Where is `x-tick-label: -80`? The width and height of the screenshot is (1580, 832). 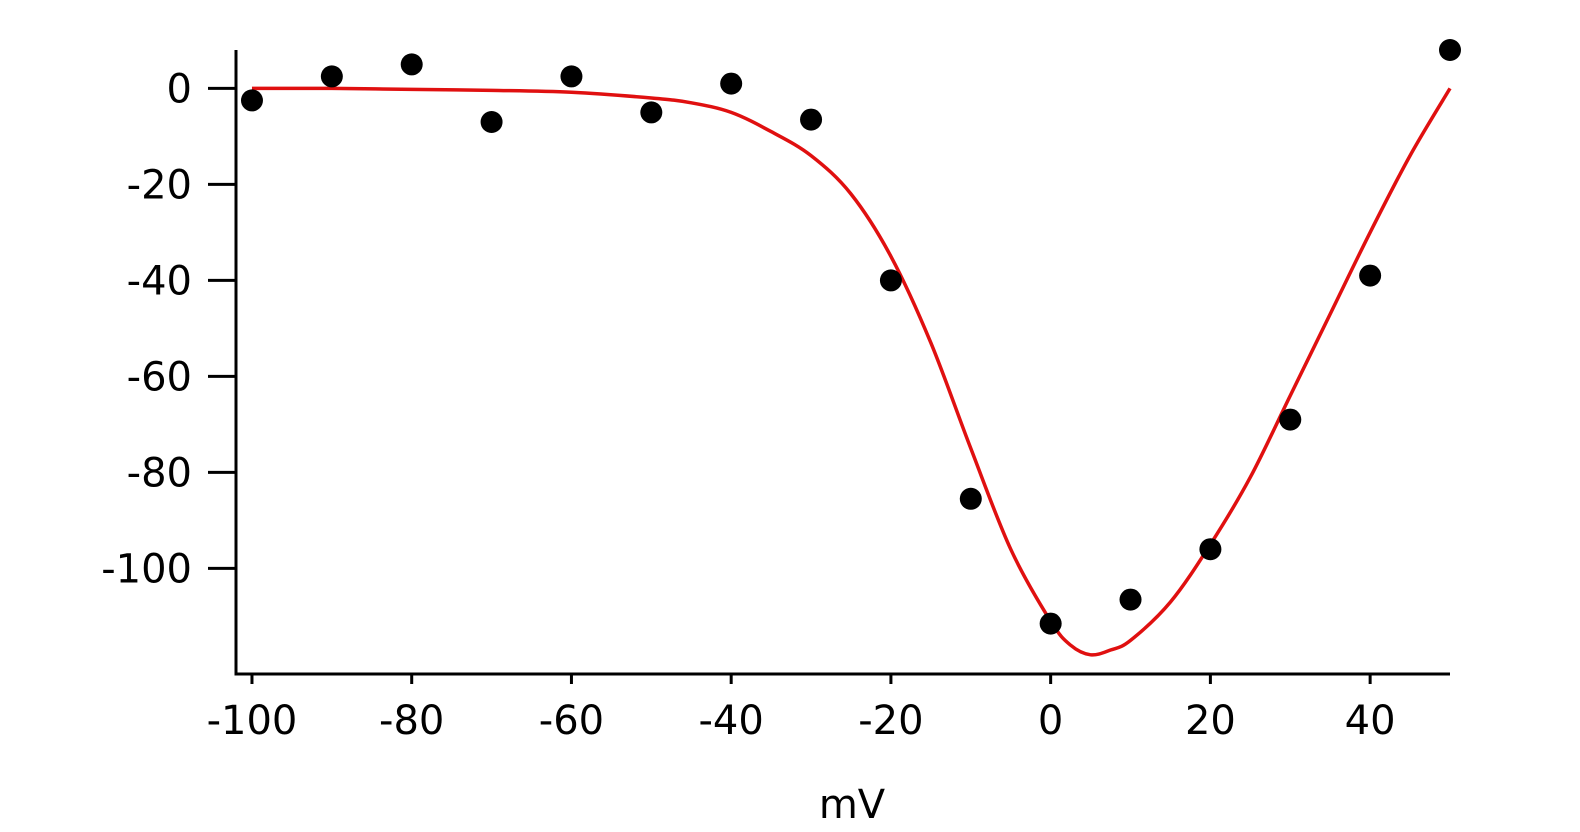 x-tick-label: -80 is located at coordinates (411, 721).